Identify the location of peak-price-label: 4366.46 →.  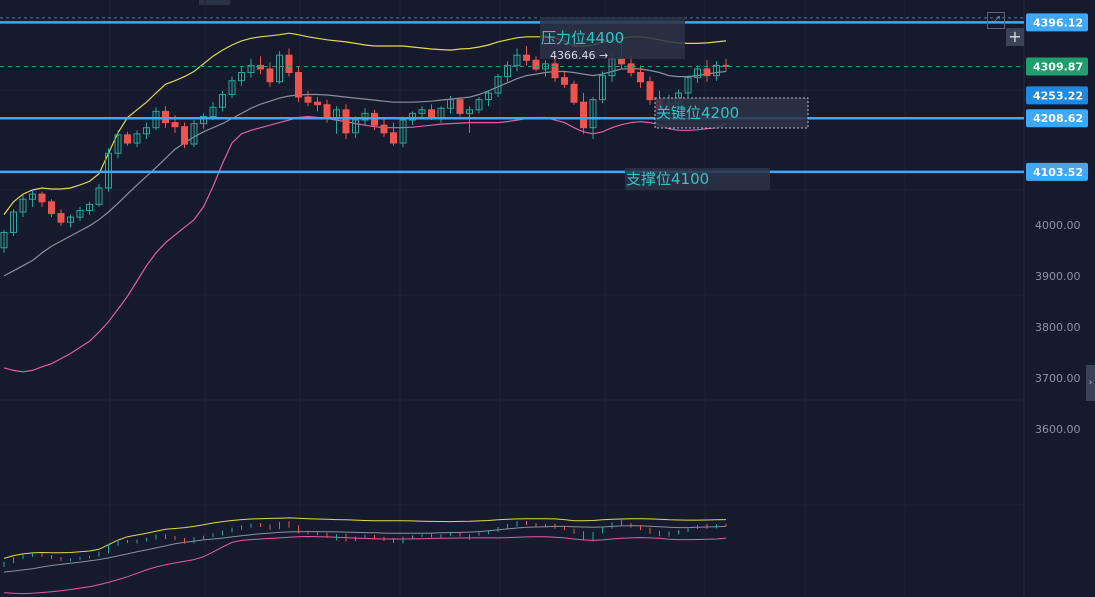
(579, 55).